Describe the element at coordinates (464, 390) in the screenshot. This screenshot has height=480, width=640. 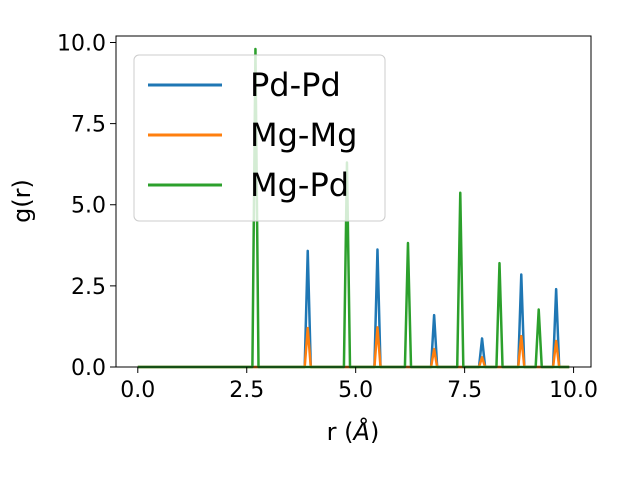
I see `x-tick-label: 7.5` at that location.